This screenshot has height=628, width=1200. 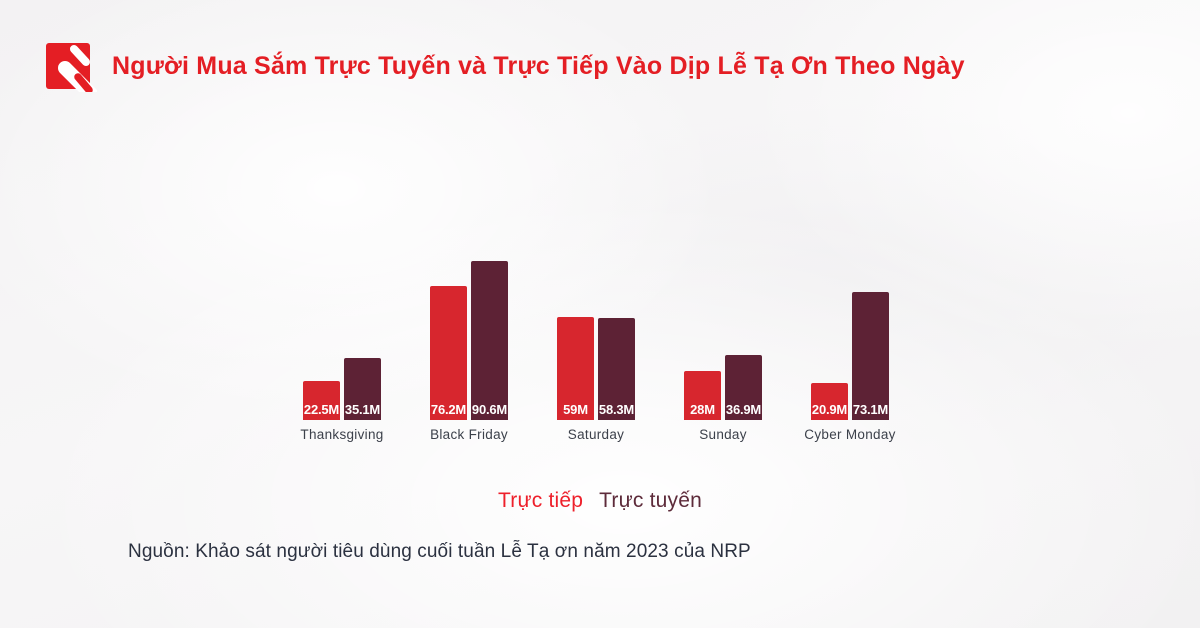 What do you see at coordinates (743, 387) in the screenshot?
I see `bar-online: 36.9M` at bounding box center [743, 387].